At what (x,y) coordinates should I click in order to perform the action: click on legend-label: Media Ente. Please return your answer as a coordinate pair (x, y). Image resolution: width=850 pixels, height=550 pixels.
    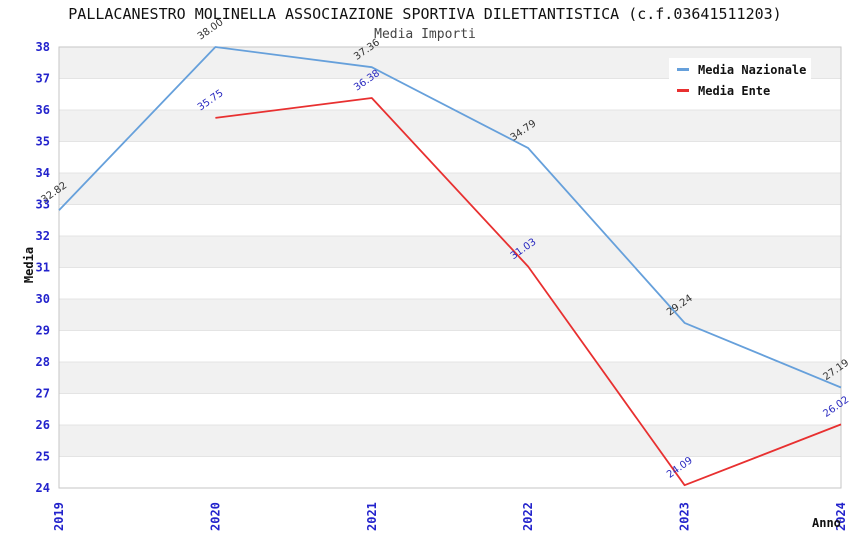
    Looking at the image, I should click on (734, 90).